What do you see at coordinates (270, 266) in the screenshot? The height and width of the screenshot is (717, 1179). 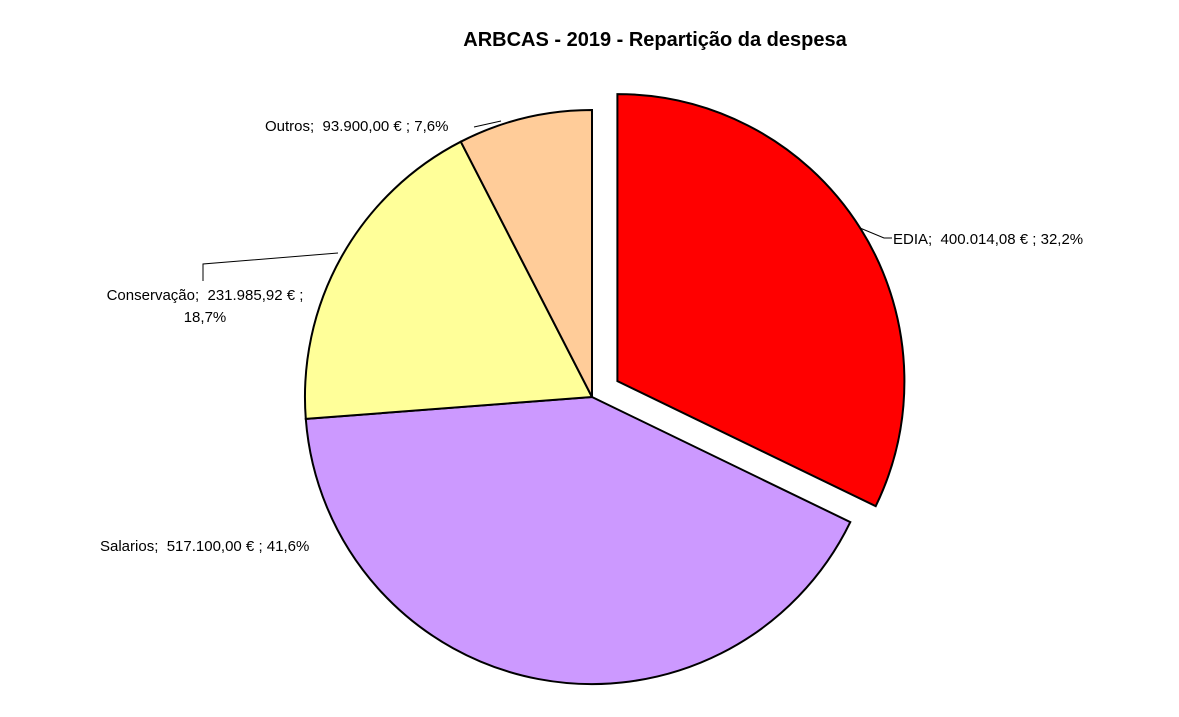 I see `leader-line-conservacao` at bounding box center [270, 266].